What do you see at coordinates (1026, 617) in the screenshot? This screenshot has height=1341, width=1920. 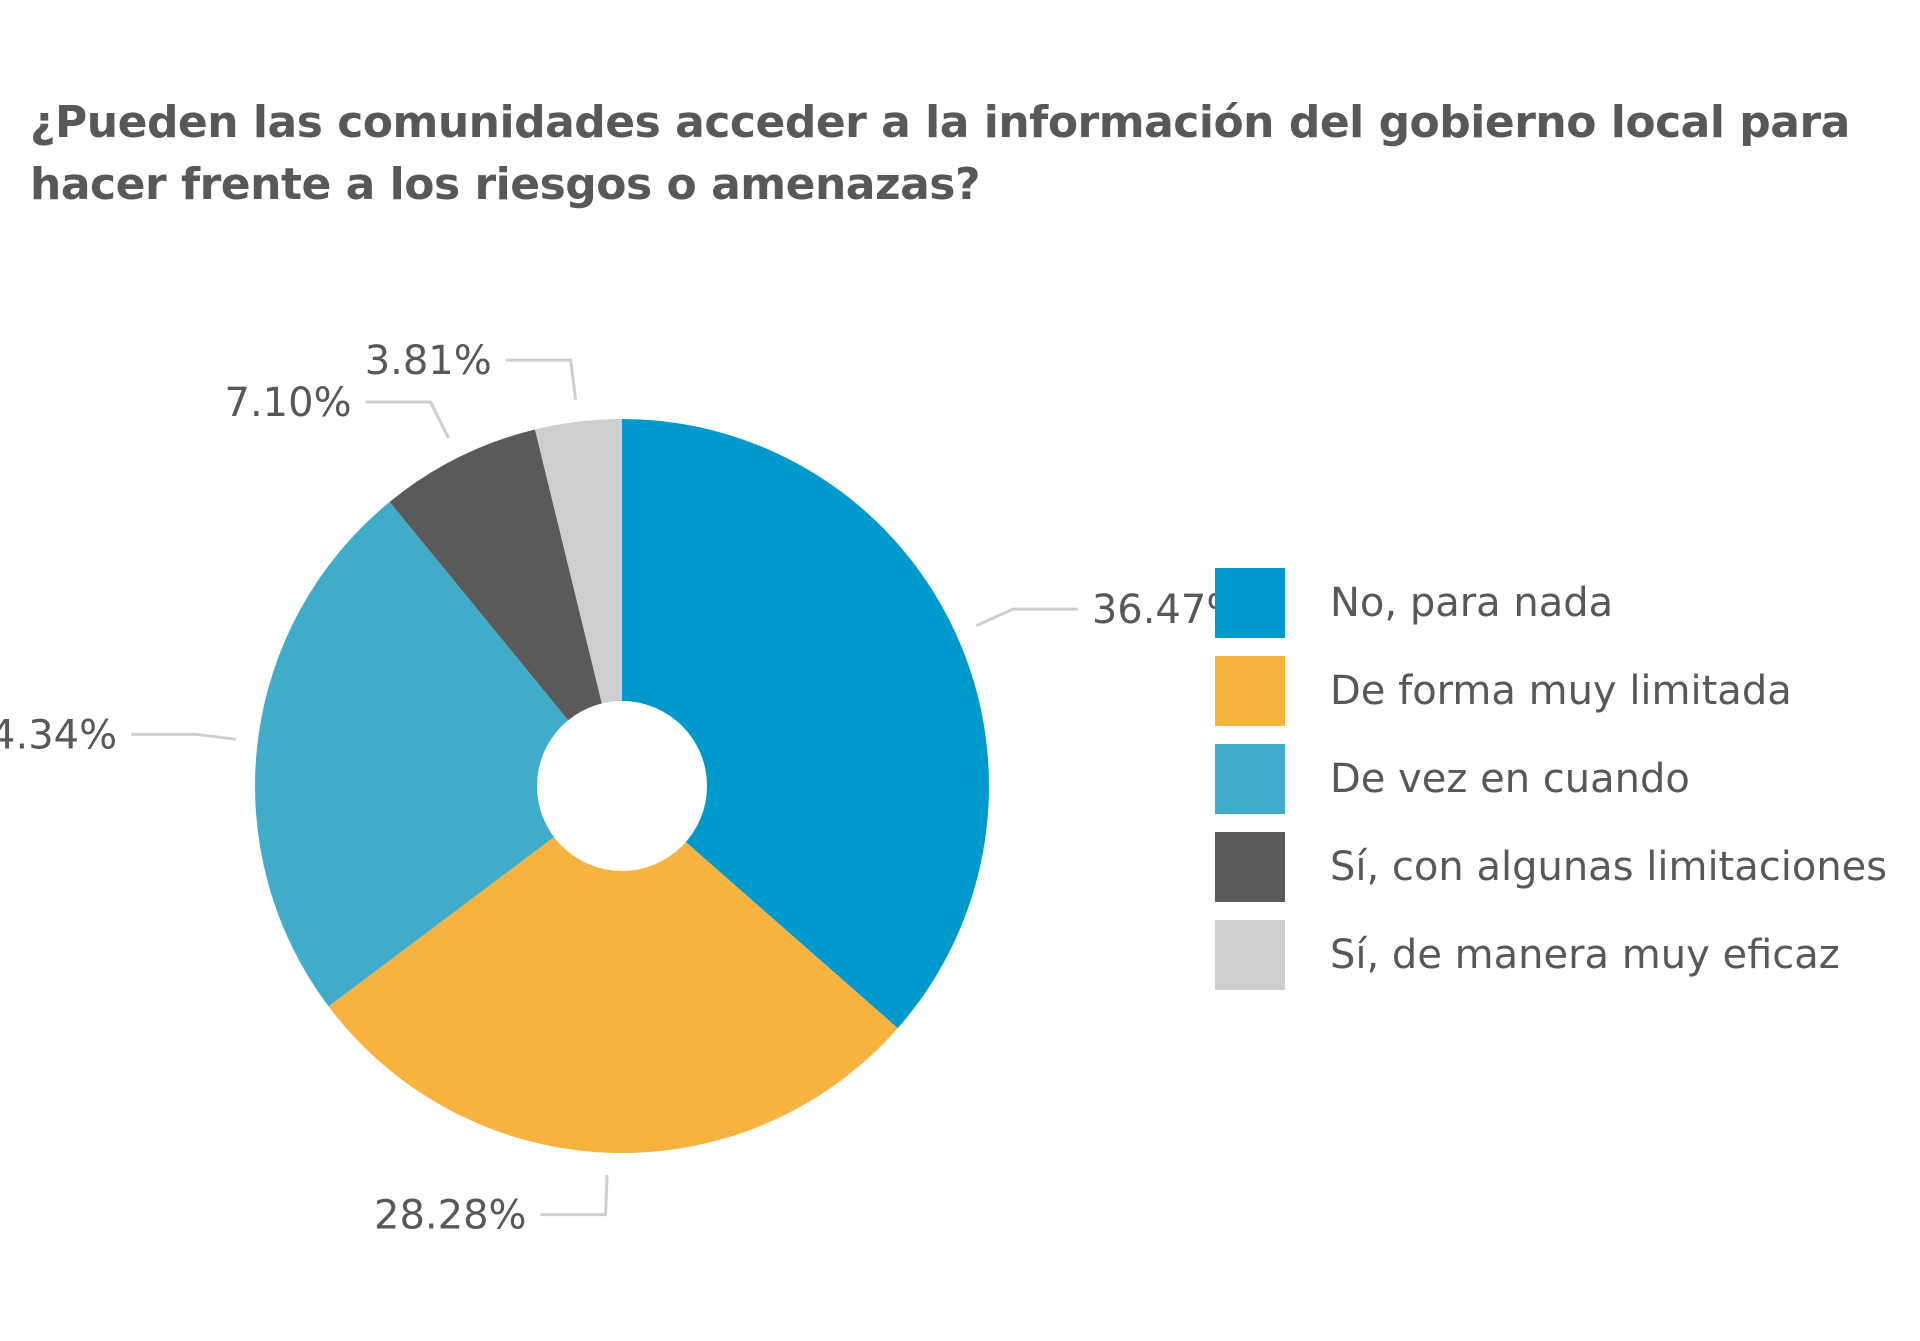 I see `leader-line-no-para-nada` at bounding box center [1026, 617].